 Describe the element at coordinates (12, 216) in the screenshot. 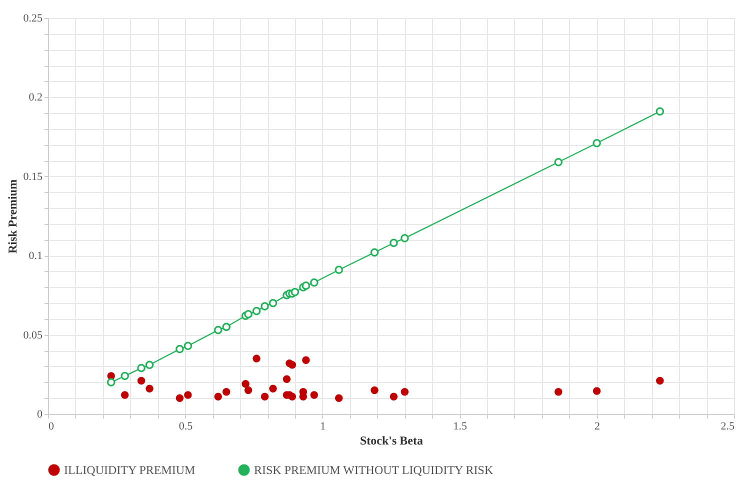

I see `y-axis-title: Risk Premium` at that location.